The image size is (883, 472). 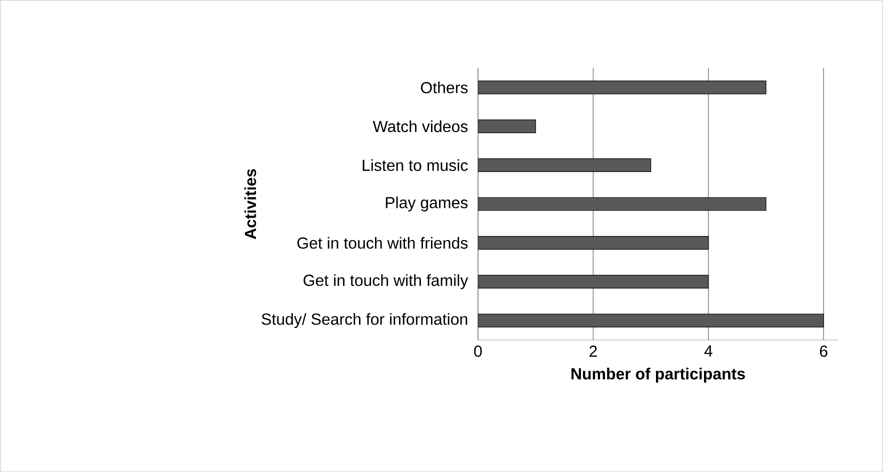 What do you see at coordinates (593, 351) in the screenshot?
I see `x-tick-label: 2` at bounding box center [593, 351].